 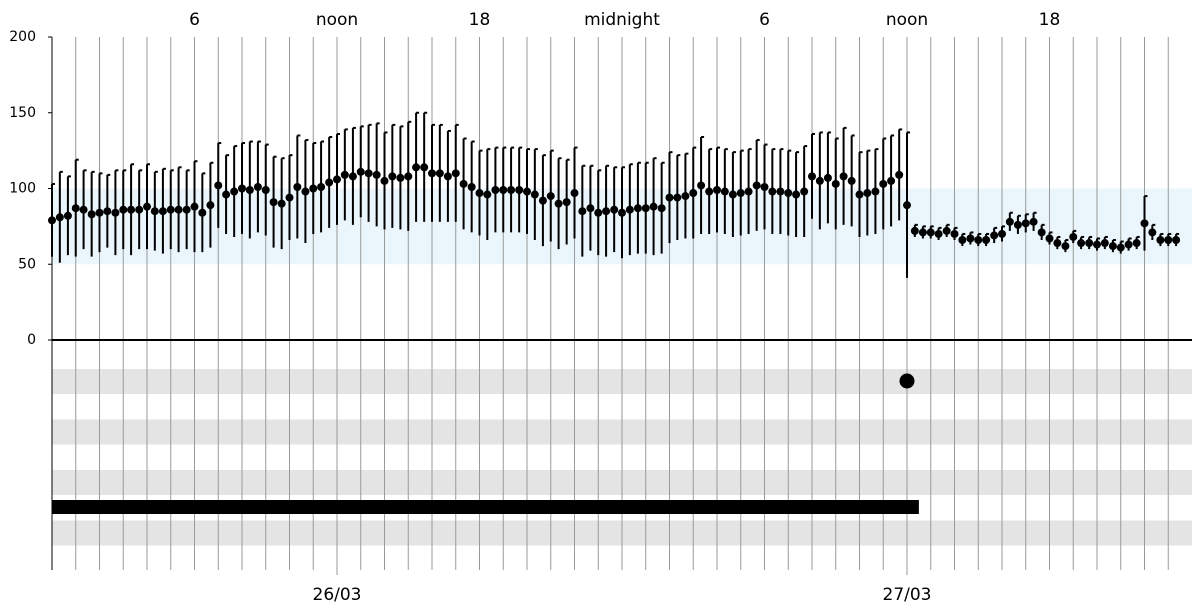 What do you see at coordinates (907, 20) in the screenshot?
I see `x-tick-label: noon` at bounding box center [907, 20].